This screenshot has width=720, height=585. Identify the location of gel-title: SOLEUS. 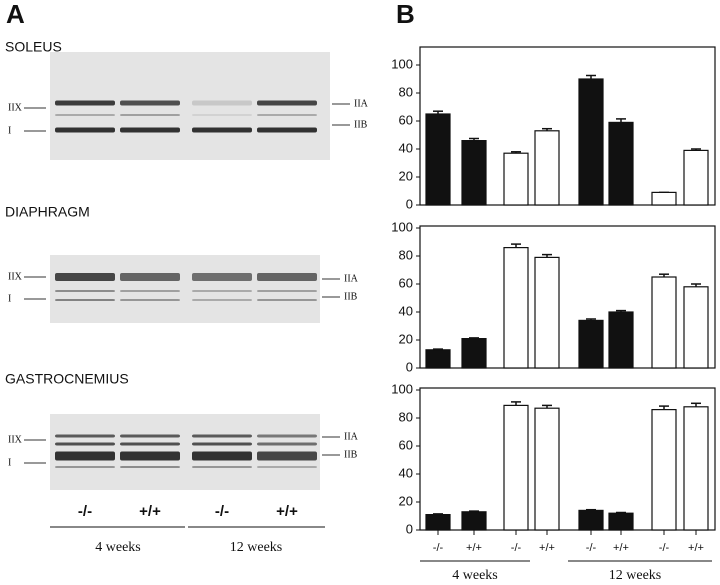
(33, 47).